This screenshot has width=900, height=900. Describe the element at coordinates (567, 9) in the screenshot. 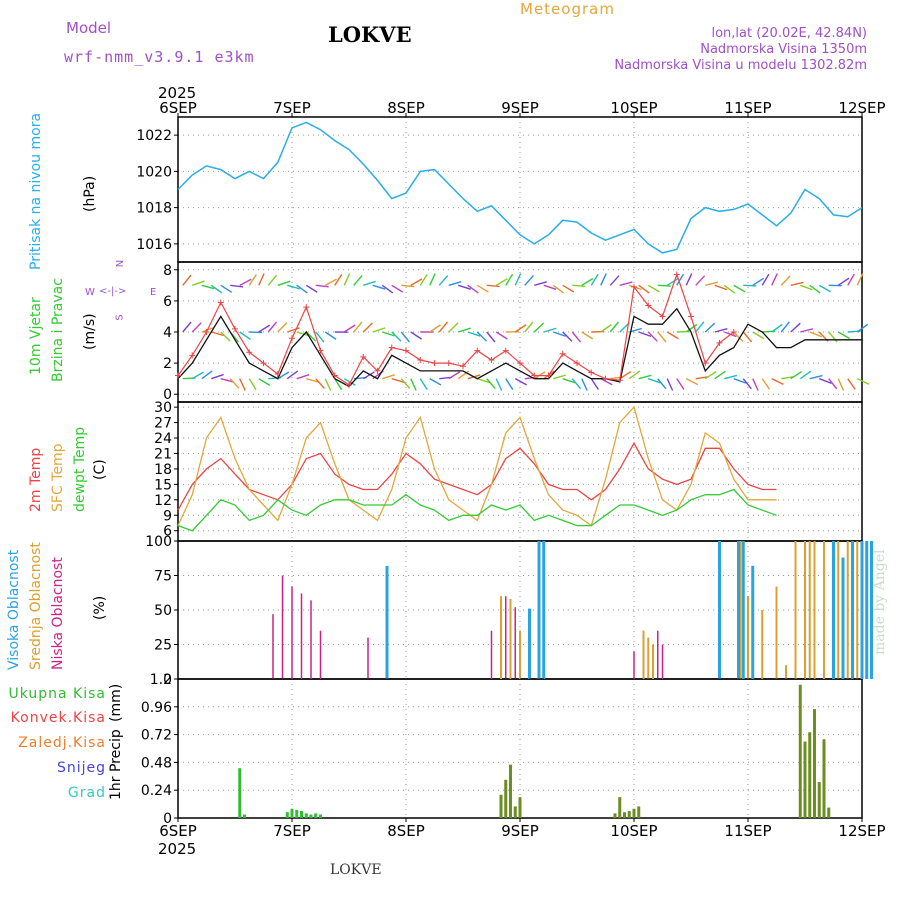

I see `chart-title: Meteogram` at that location.